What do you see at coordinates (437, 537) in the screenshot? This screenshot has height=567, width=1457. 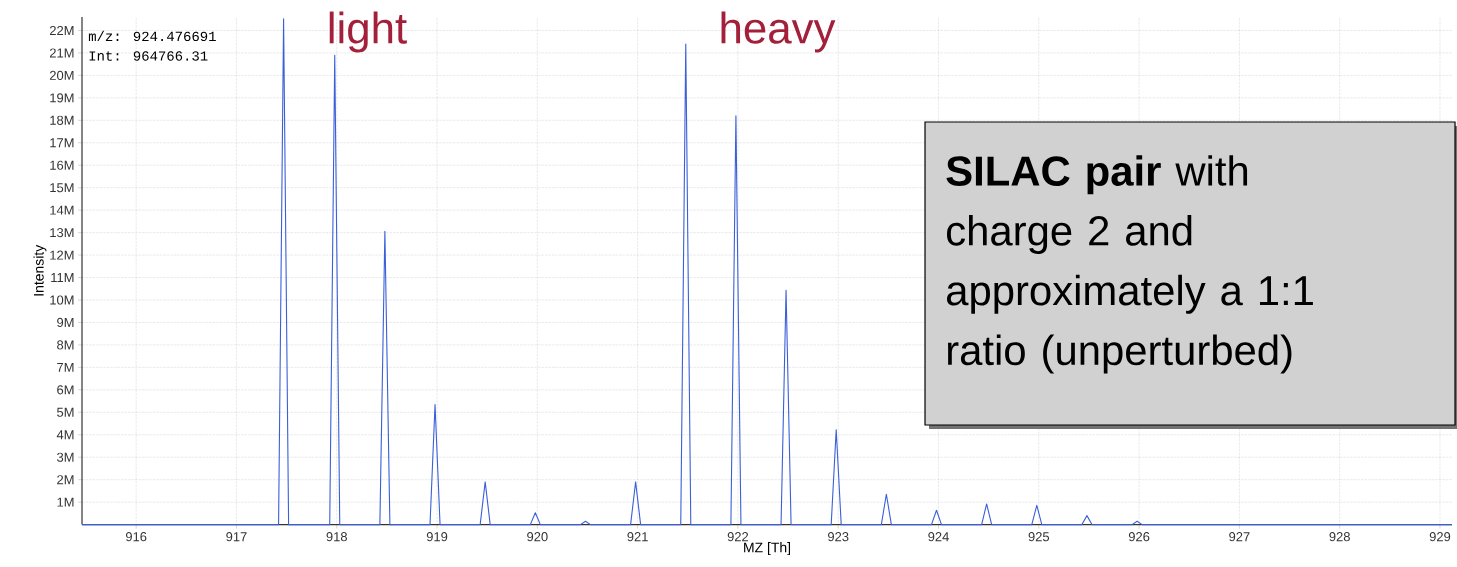 I see `x-tick-label: 919` at bounding box center [437, 537].